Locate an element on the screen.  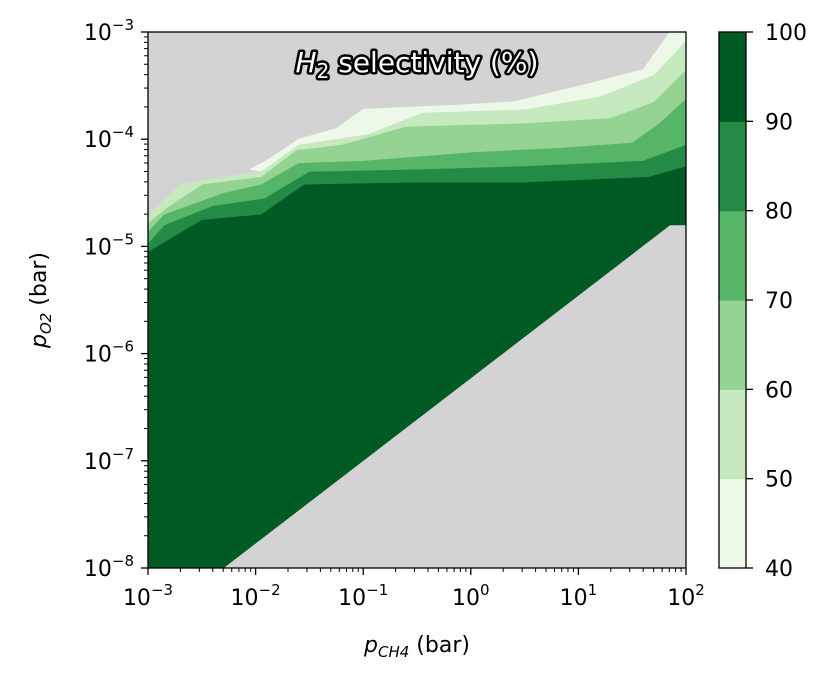
y-tick-label: 10⁻³ is located at coordinates (109, 31).